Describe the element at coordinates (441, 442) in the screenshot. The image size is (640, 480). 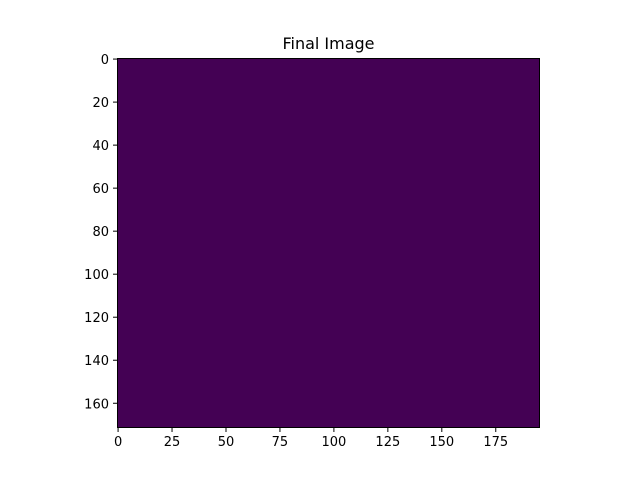
I see `x-tick-label: 150` at that location.